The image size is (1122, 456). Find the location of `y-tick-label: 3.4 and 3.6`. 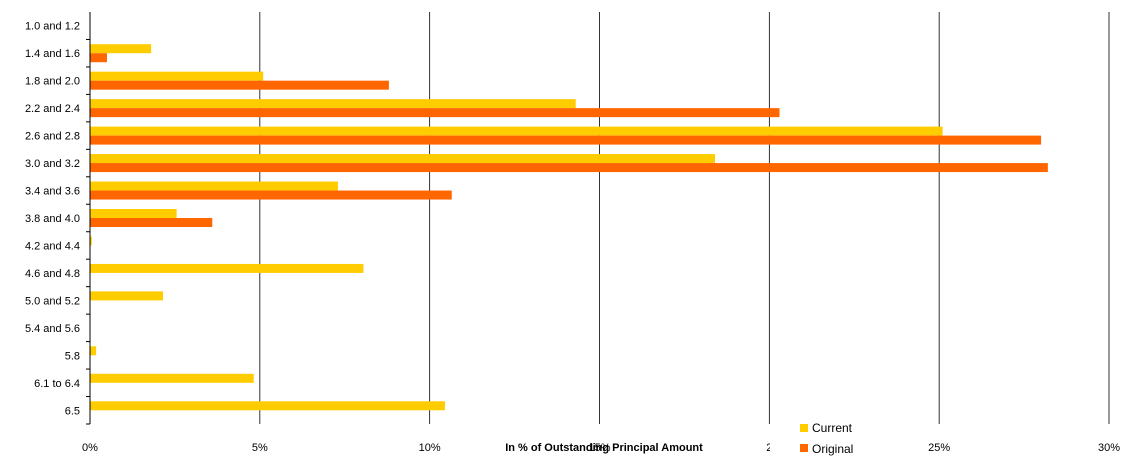

y-tick-label: 3.4 and 3.6 is located at coordinates (52, 192).